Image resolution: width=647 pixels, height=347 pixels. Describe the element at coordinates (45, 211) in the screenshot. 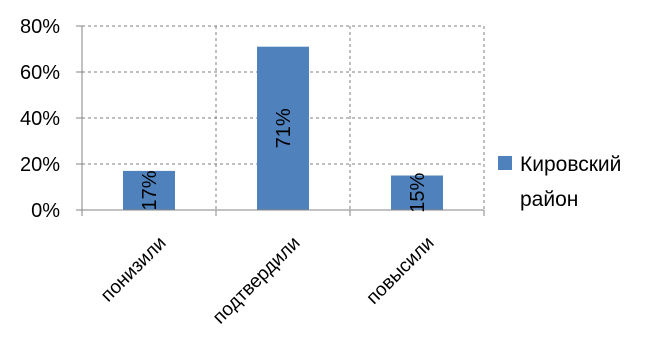

I see `y-tick-label: 0%` at that location.